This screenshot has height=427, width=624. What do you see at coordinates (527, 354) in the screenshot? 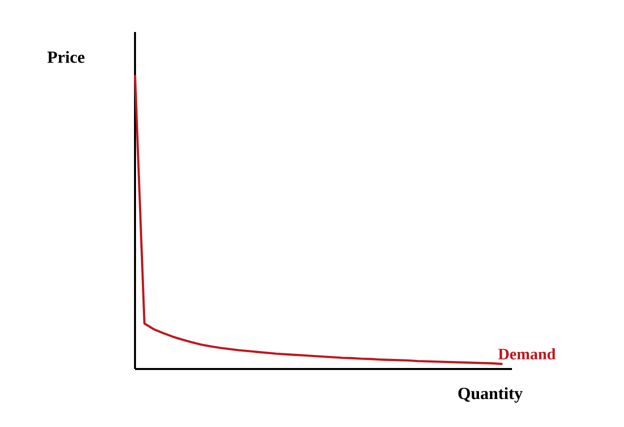
I see `series-label: Demand` at bounding box center [527, 354].